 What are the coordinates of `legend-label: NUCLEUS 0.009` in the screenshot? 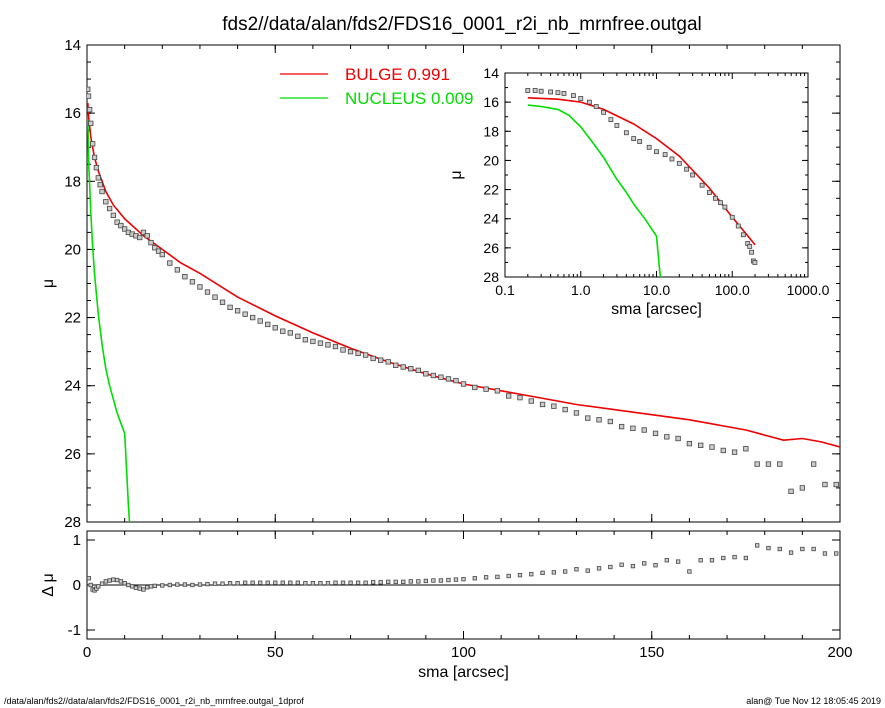 It's located at (409, 98).